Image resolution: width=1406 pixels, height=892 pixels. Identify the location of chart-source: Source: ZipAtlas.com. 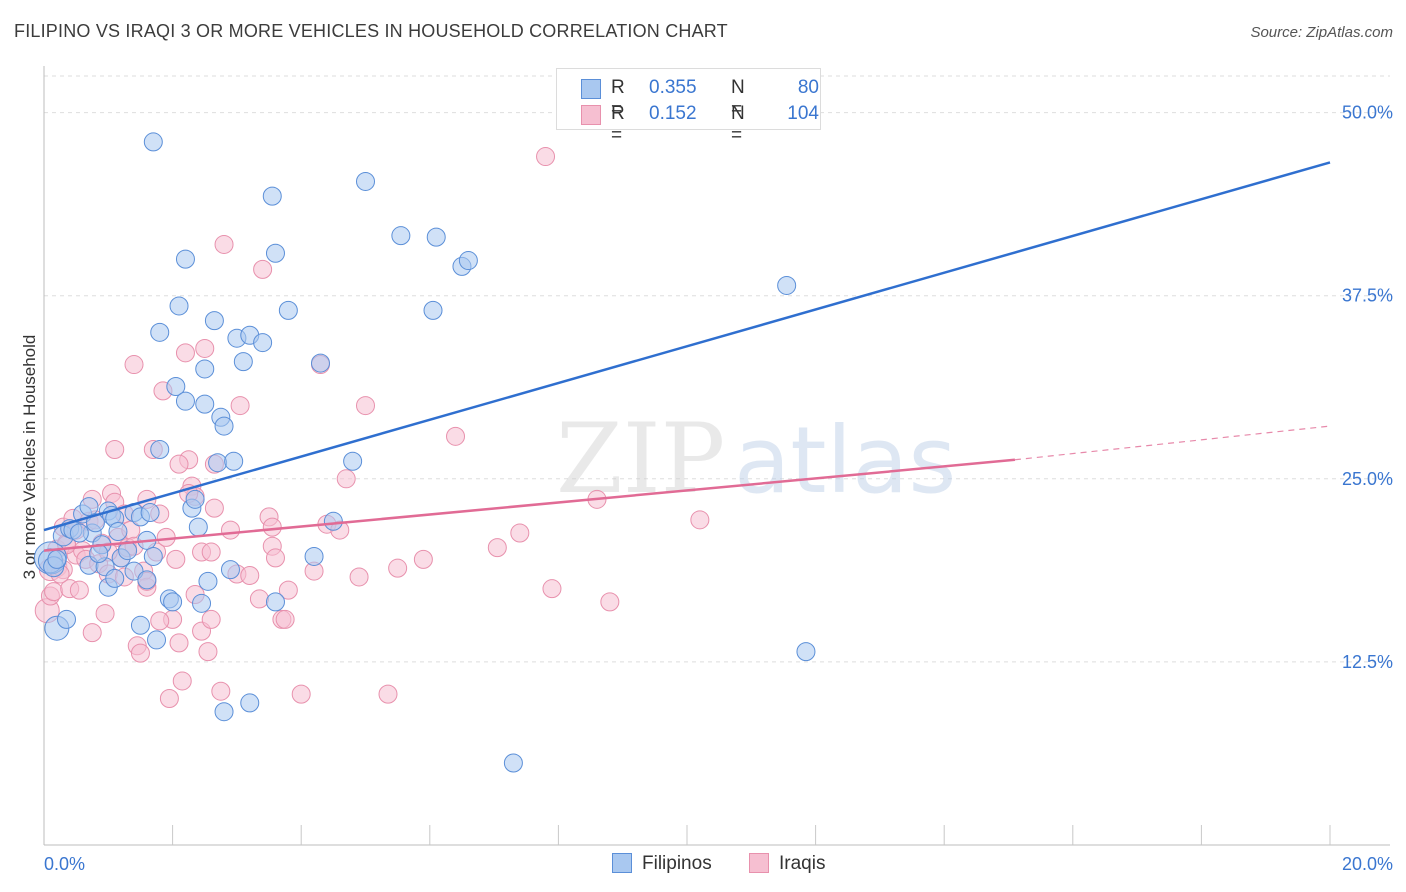
(1321, 32).